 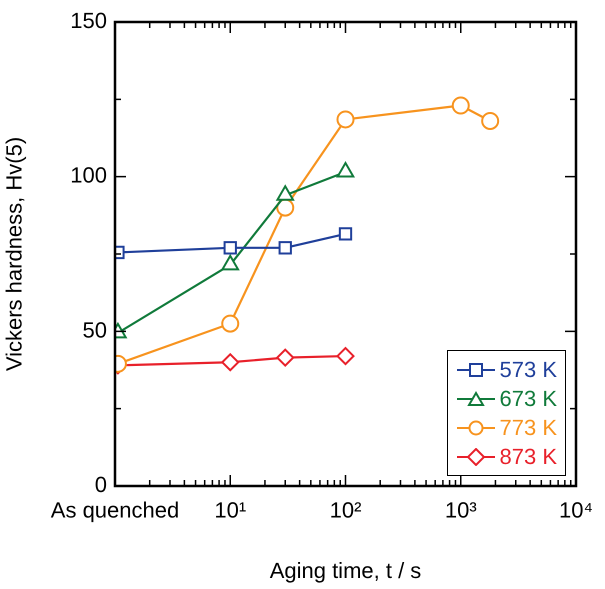 What do you see at coordinates (346, 570) in the screenshot?
I see `x-axis-title: Aging time, t / s` at bounding box center [346, 570].